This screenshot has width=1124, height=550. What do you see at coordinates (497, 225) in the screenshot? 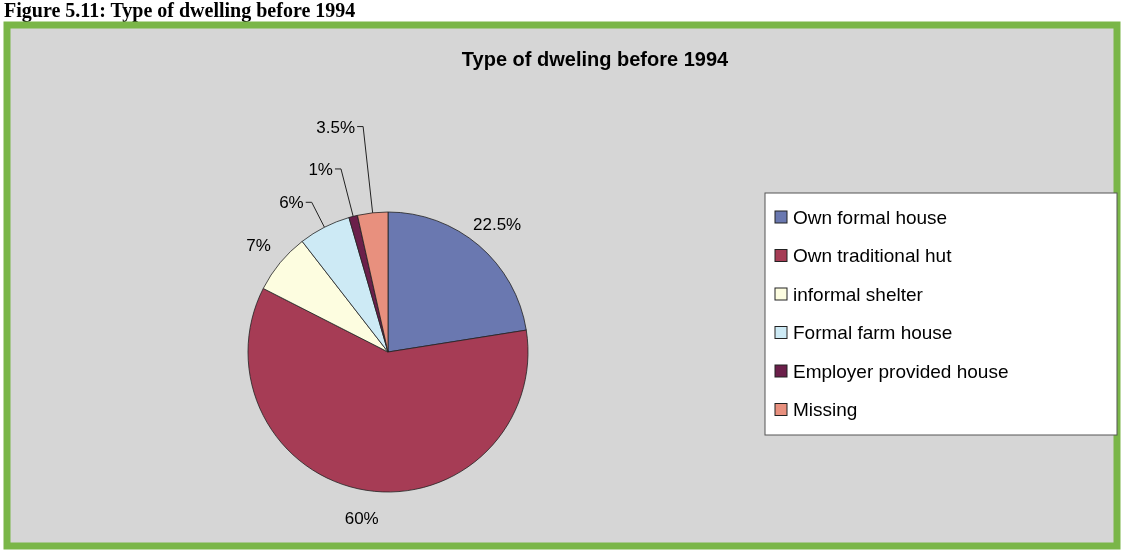
I see `data-label: 22.5%` at bounding box center [497, 225].